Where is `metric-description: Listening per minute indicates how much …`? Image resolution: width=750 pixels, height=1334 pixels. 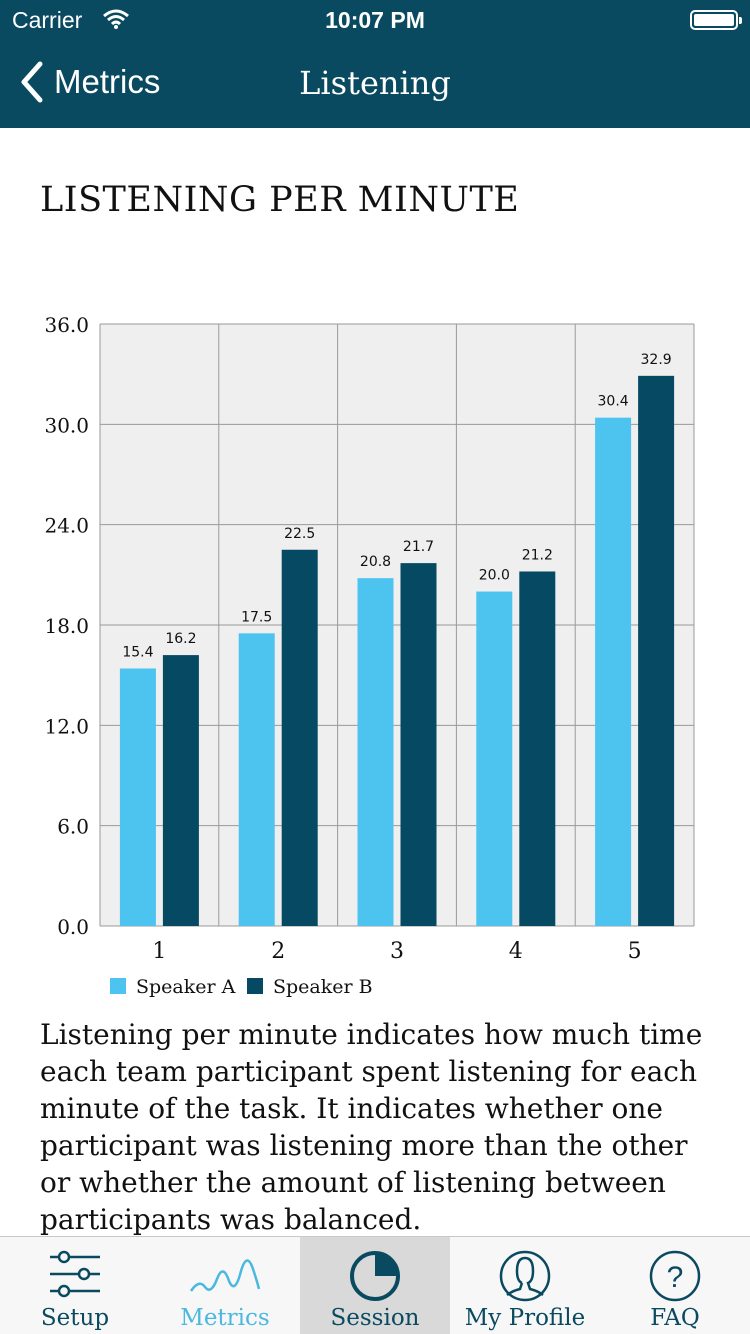 metric-description: Listening per minute indicates how much … is located at coordinates (371, 1127).